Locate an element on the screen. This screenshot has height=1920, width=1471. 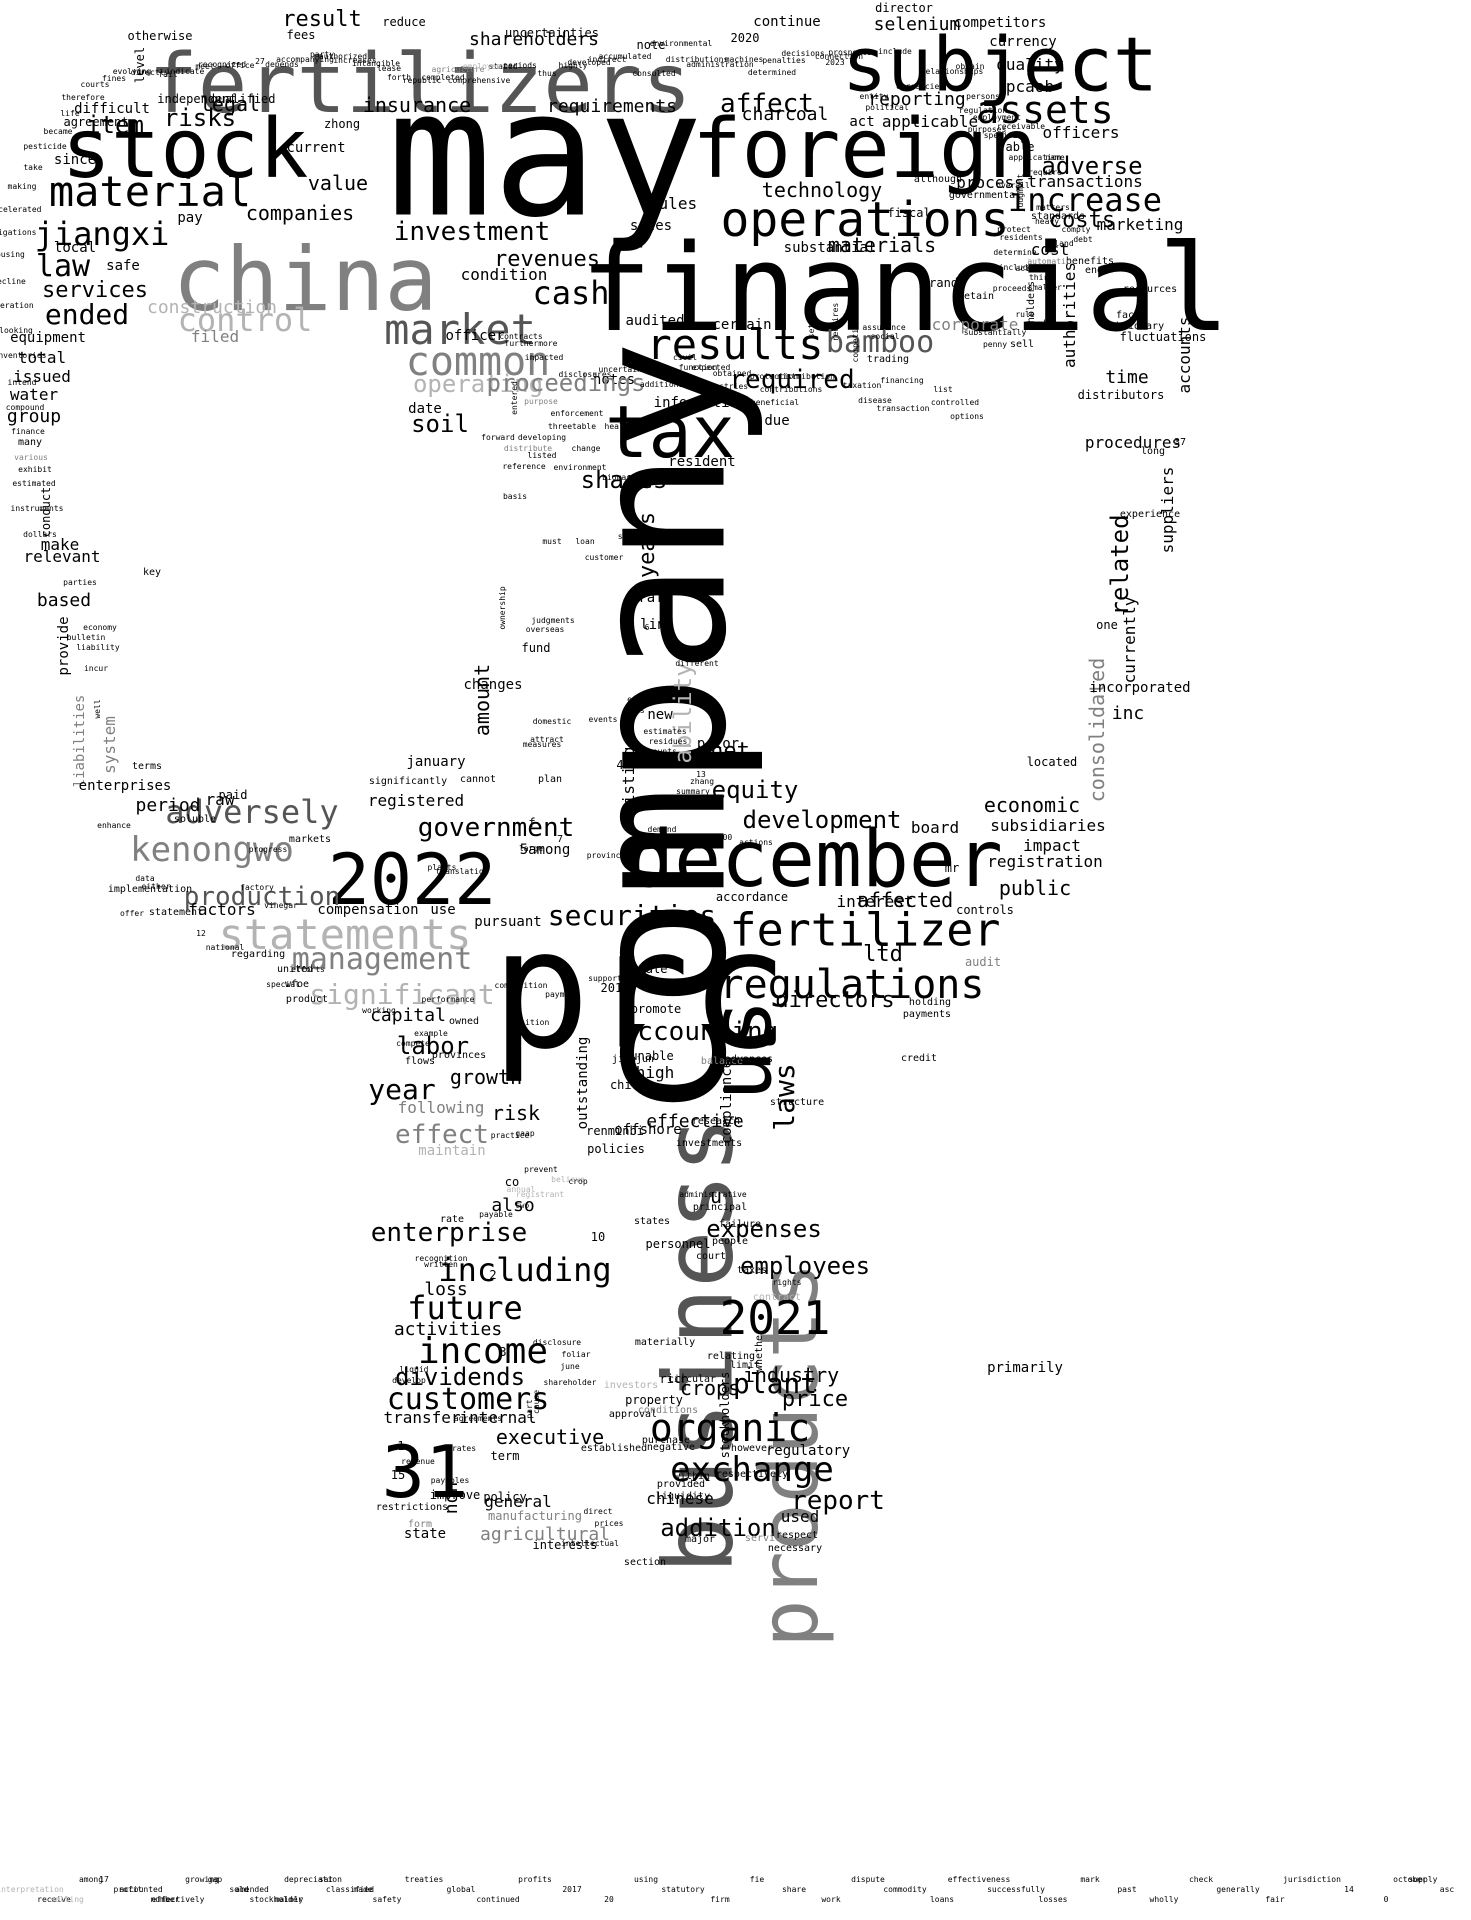
word-made: made is located at coordinates (363, 1889).